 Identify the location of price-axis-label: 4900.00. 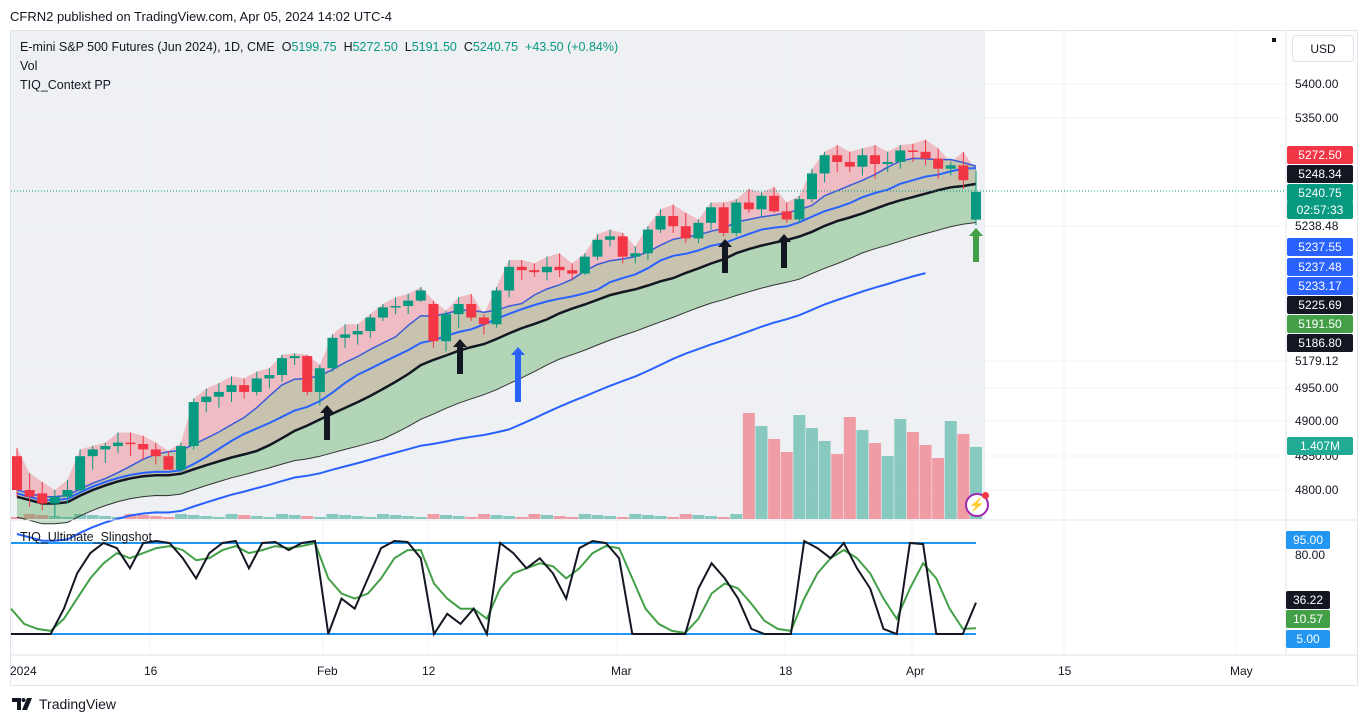
(1317, 421).